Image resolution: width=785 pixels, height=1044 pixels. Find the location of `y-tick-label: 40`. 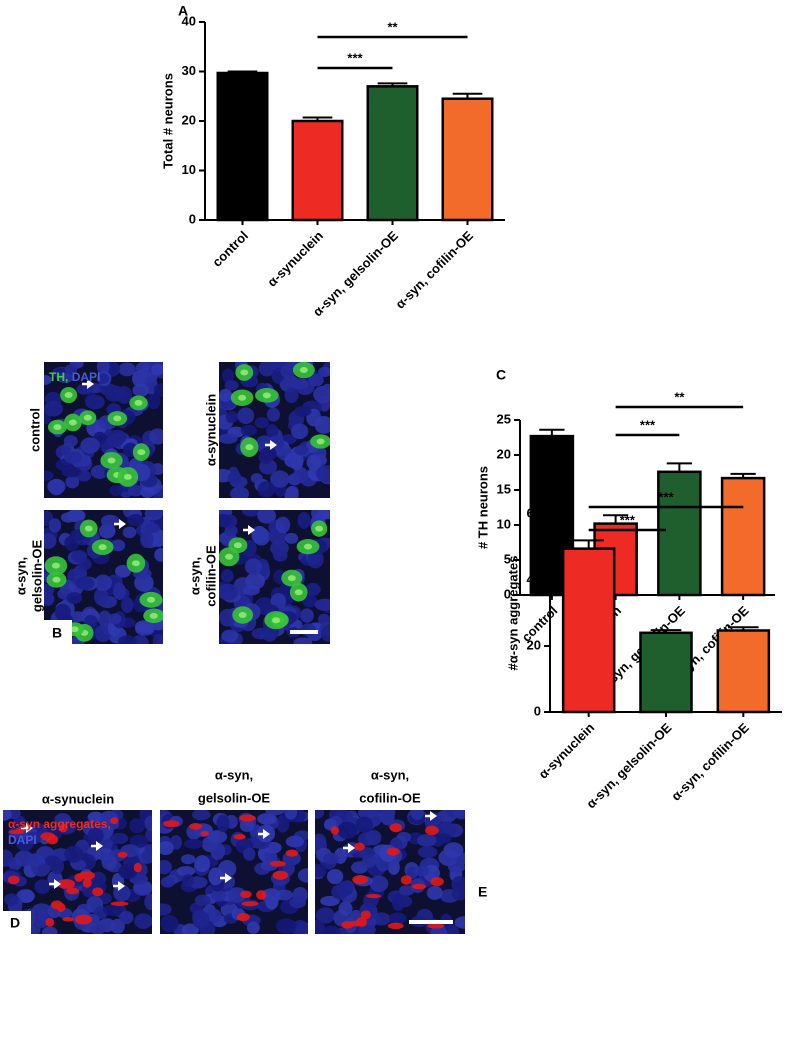

y-tick-label: 40 is located at coordinates (189, 20).